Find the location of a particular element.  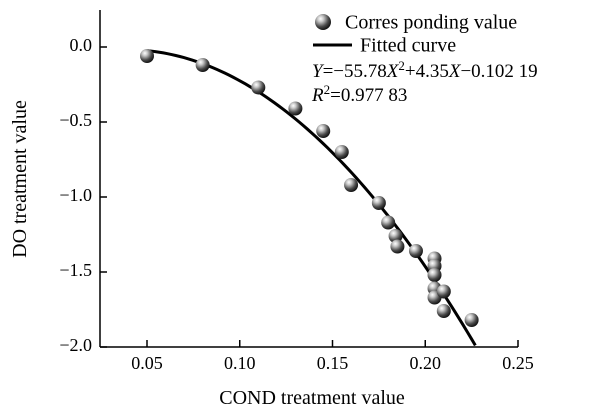

x-tick-label: 0.20 is located at coordinates (426, 363).